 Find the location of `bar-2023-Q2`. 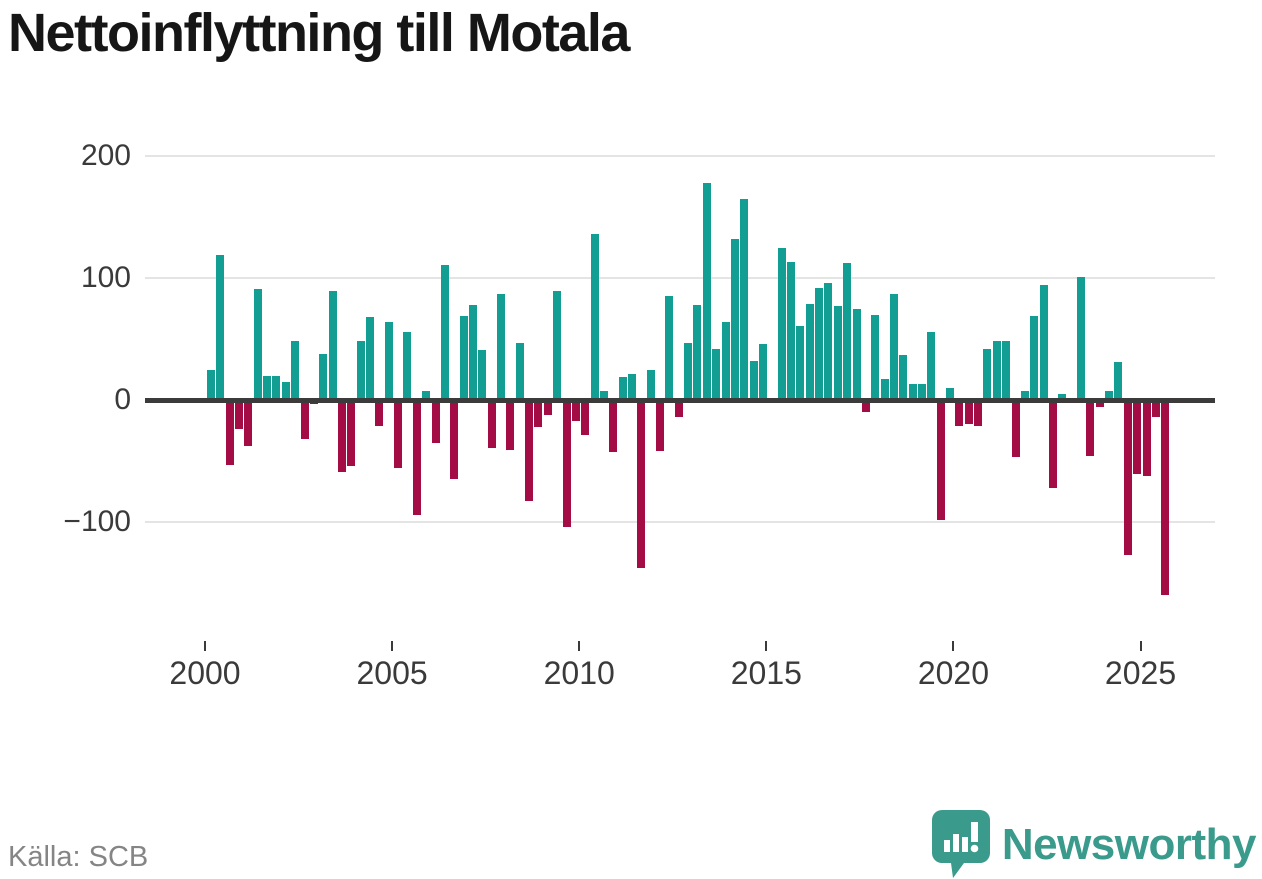

bar-2023-Q2 is located at coordinates (1081, 338).